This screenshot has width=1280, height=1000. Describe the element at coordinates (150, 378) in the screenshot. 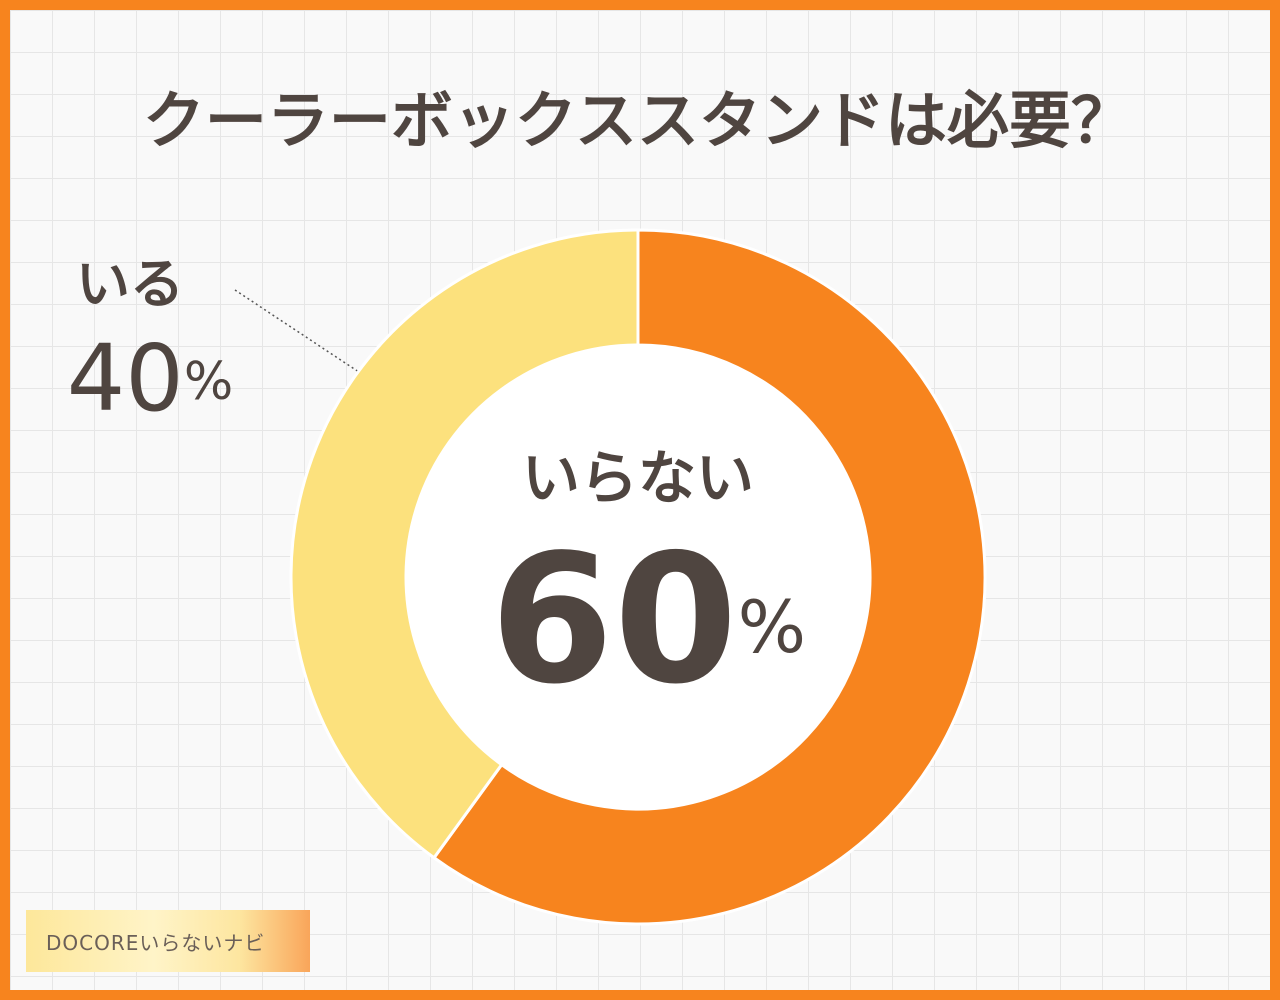

I see `value-label: 40%` at that location.